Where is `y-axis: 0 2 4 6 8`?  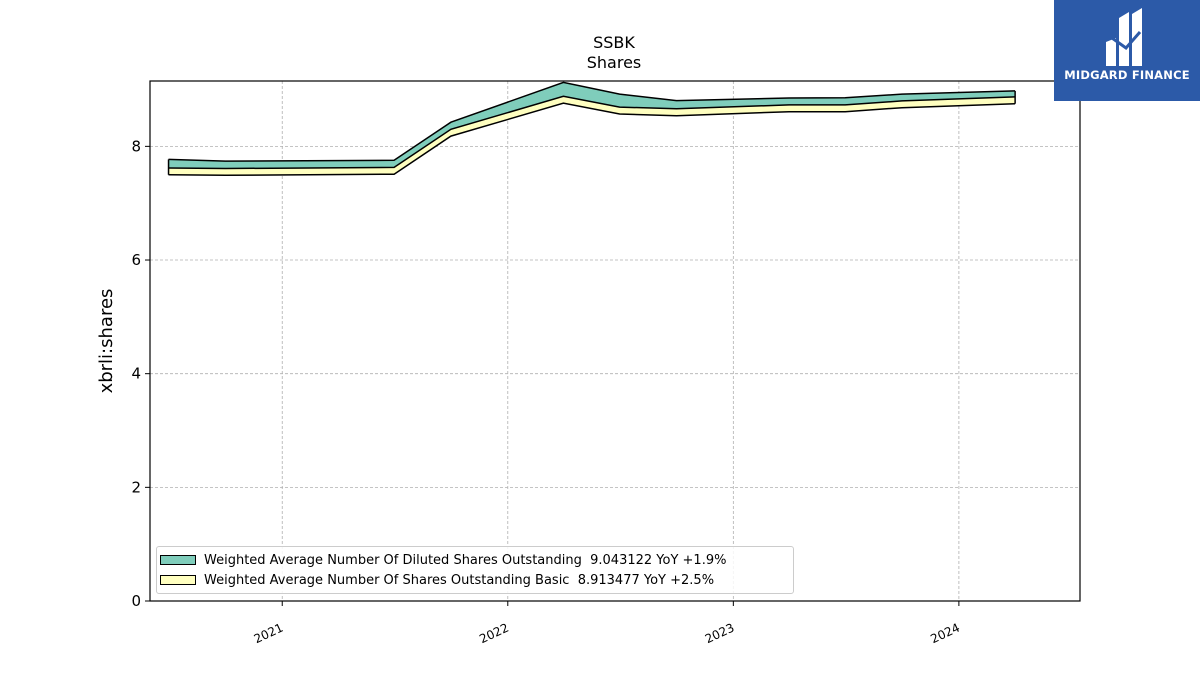
y-axis: 0 2 4 6 8 is located at coordinates (140, 373).